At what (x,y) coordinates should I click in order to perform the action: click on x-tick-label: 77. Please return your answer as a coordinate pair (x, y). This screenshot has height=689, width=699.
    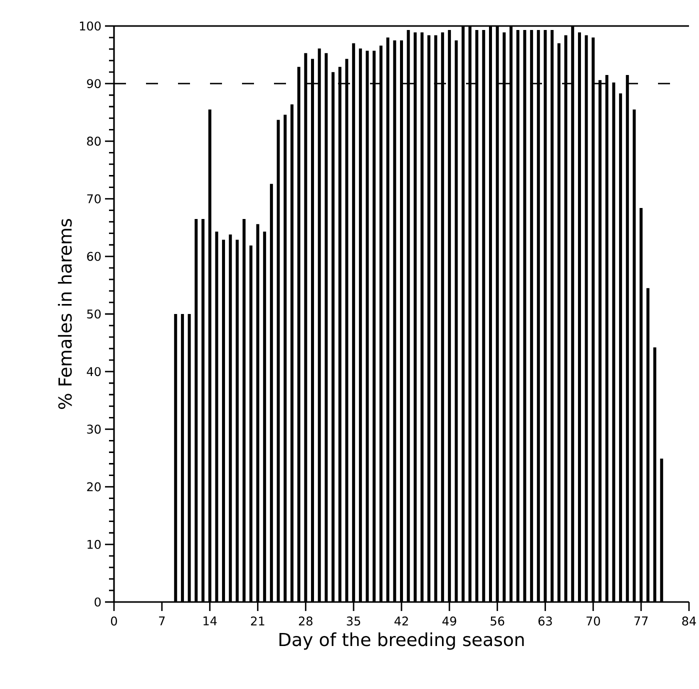
    Looking at the image, I should click on (641, 621).